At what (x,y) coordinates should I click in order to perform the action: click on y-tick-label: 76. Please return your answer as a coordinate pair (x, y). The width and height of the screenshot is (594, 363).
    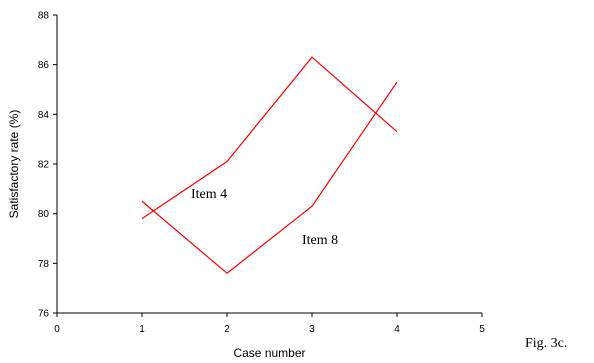
    Looking at the image, I should click on (44, 314).